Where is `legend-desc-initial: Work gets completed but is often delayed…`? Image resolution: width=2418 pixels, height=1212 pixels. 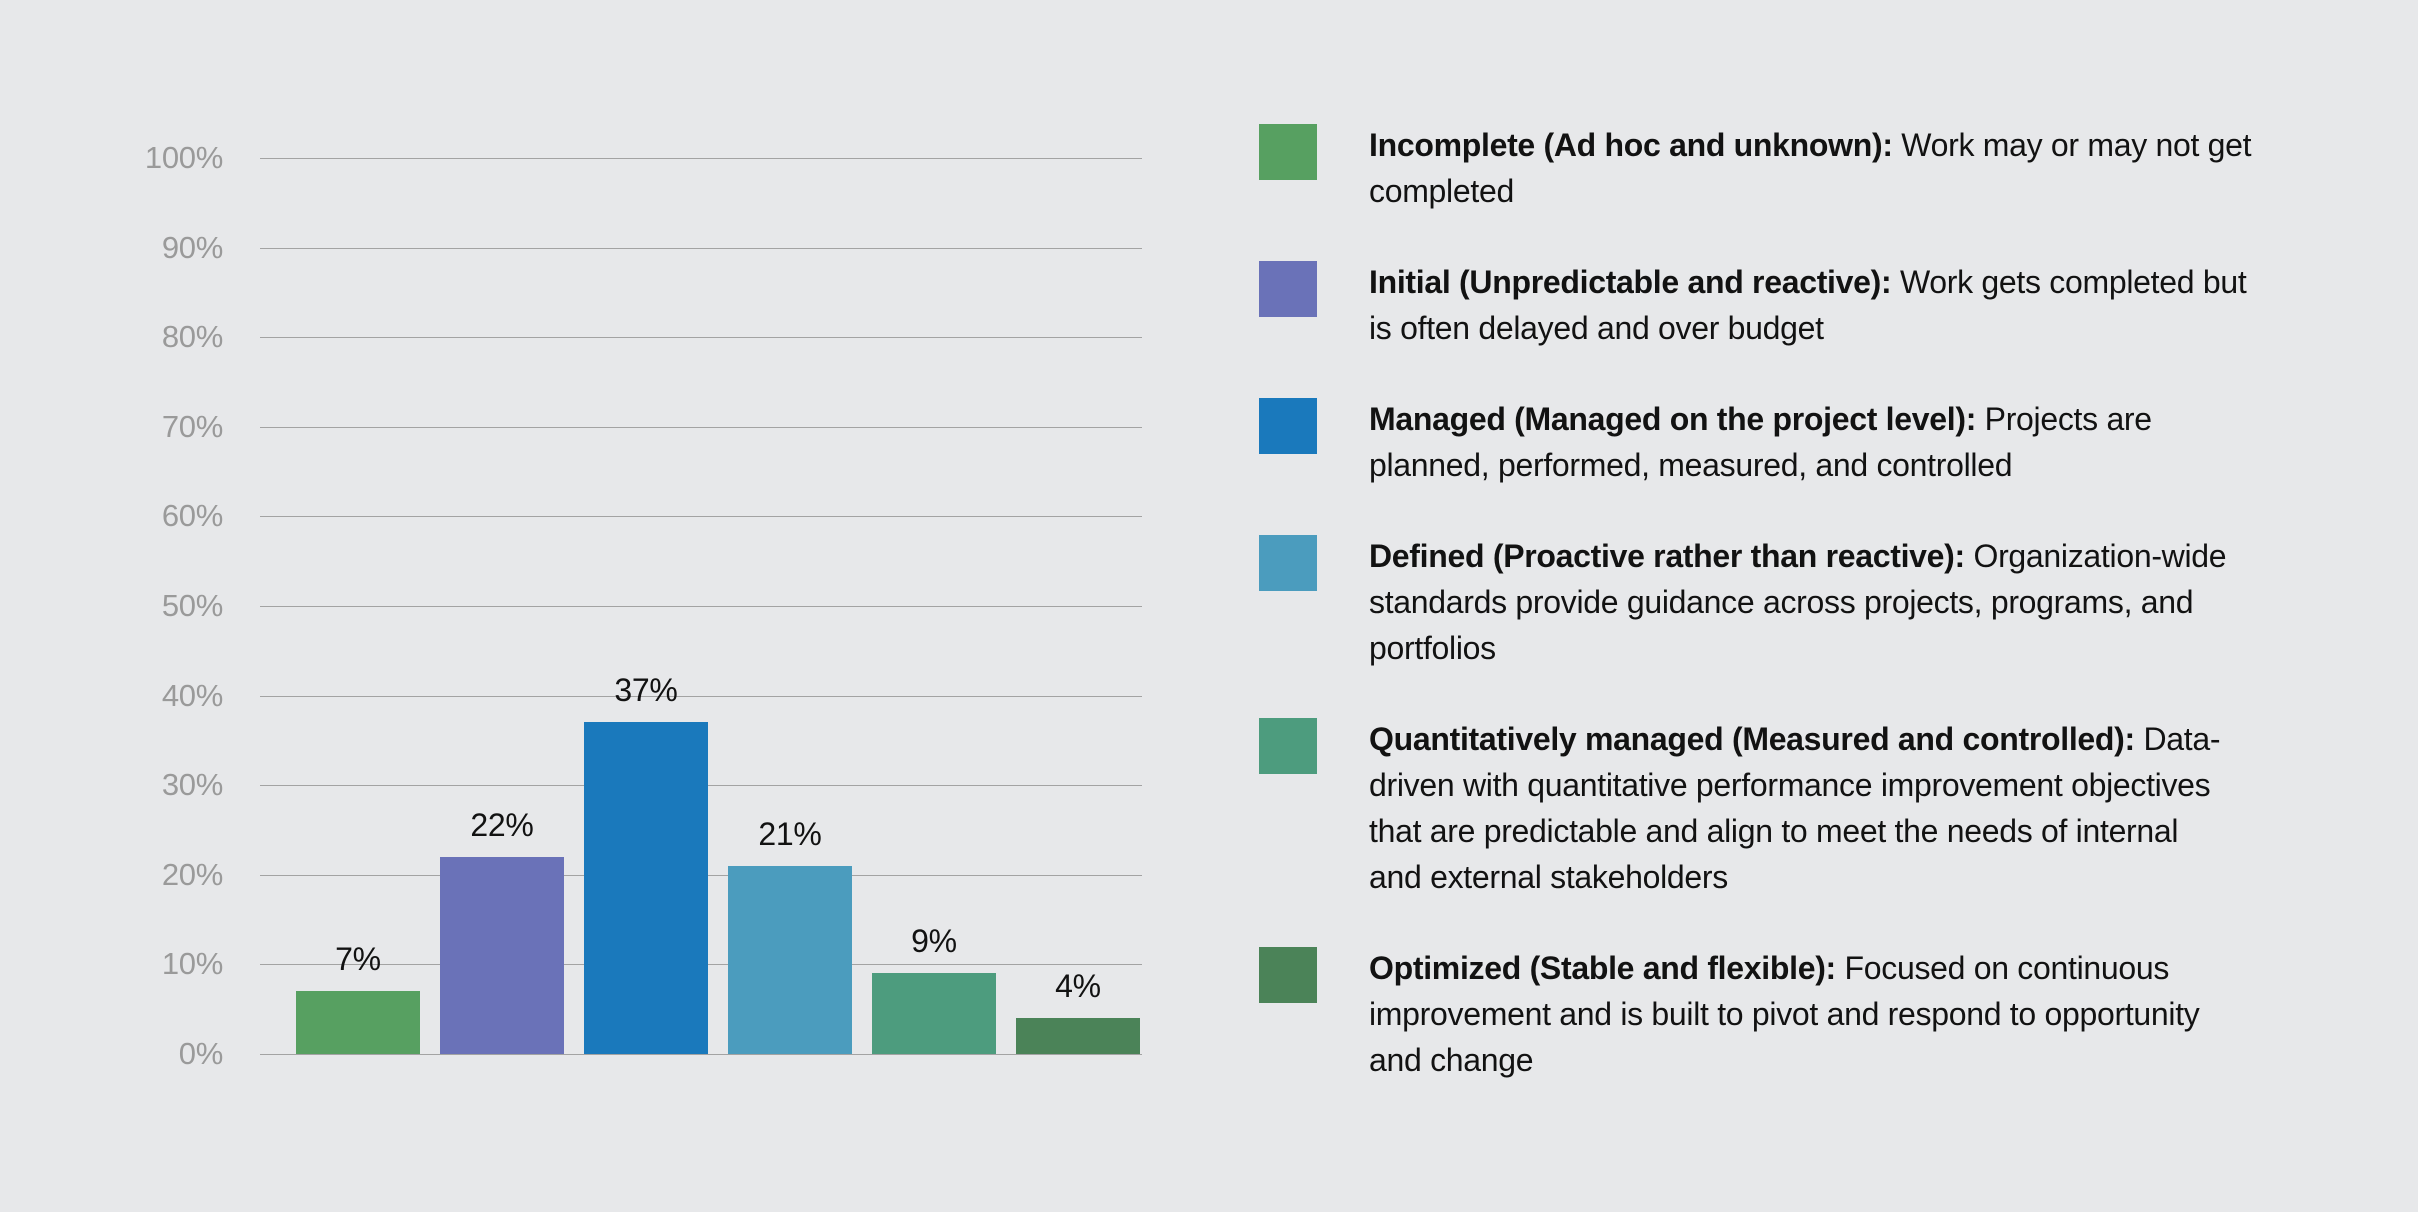
legend-desc-initial: Work gets completed but is often delayed… is located at coordinates (1808, 305).